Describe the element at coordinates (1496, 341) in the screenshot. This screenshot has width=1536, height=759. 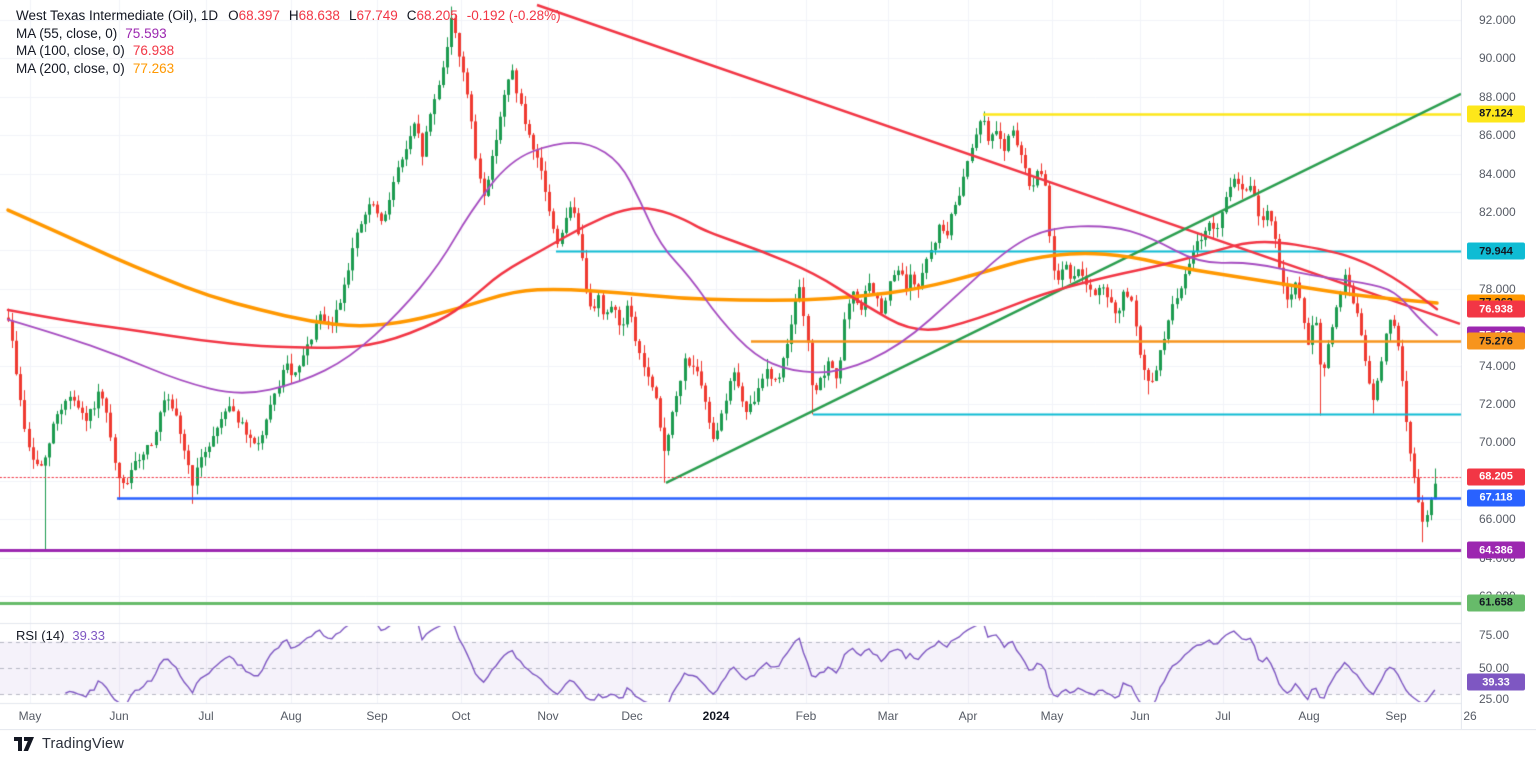
I see `price-badge: 75.276` at that location.